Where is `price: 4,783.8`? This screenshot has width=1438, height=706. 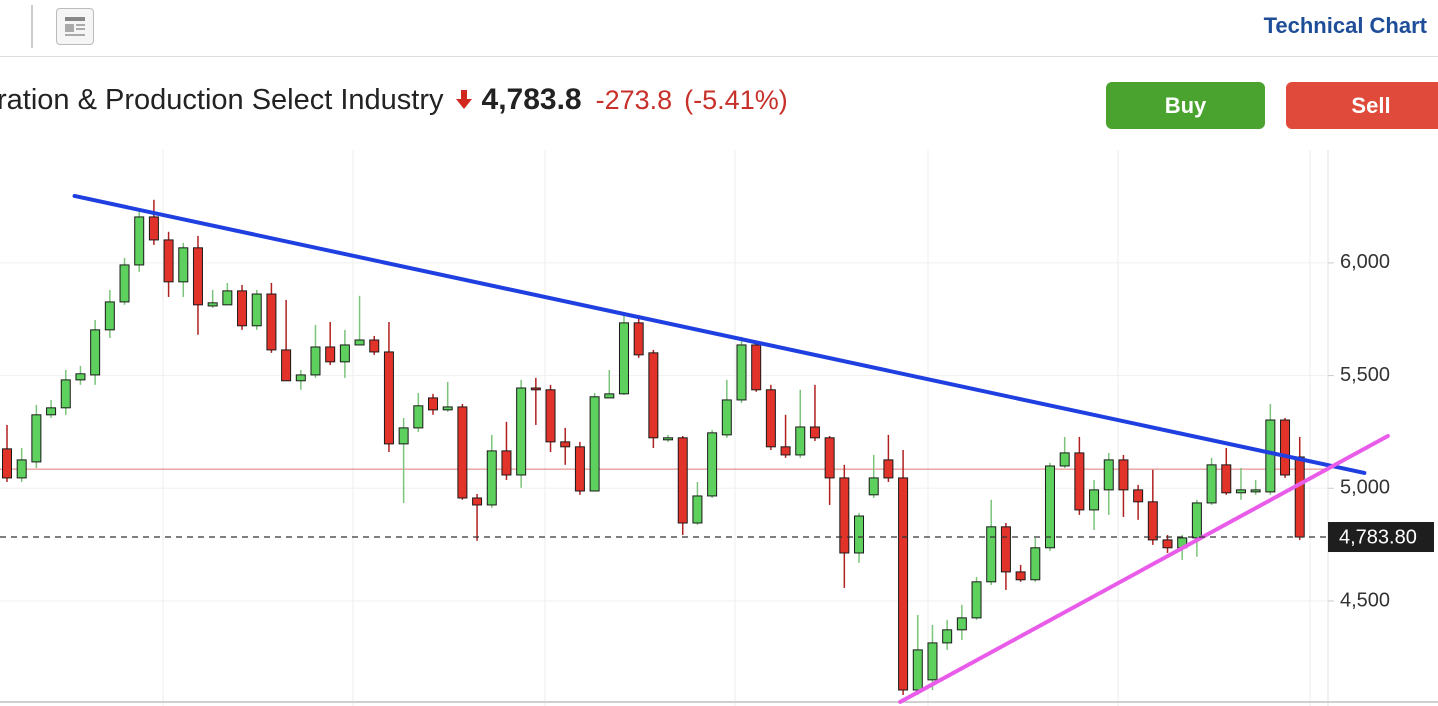 price: 4,783.8 is located at coordinates (531, 99).